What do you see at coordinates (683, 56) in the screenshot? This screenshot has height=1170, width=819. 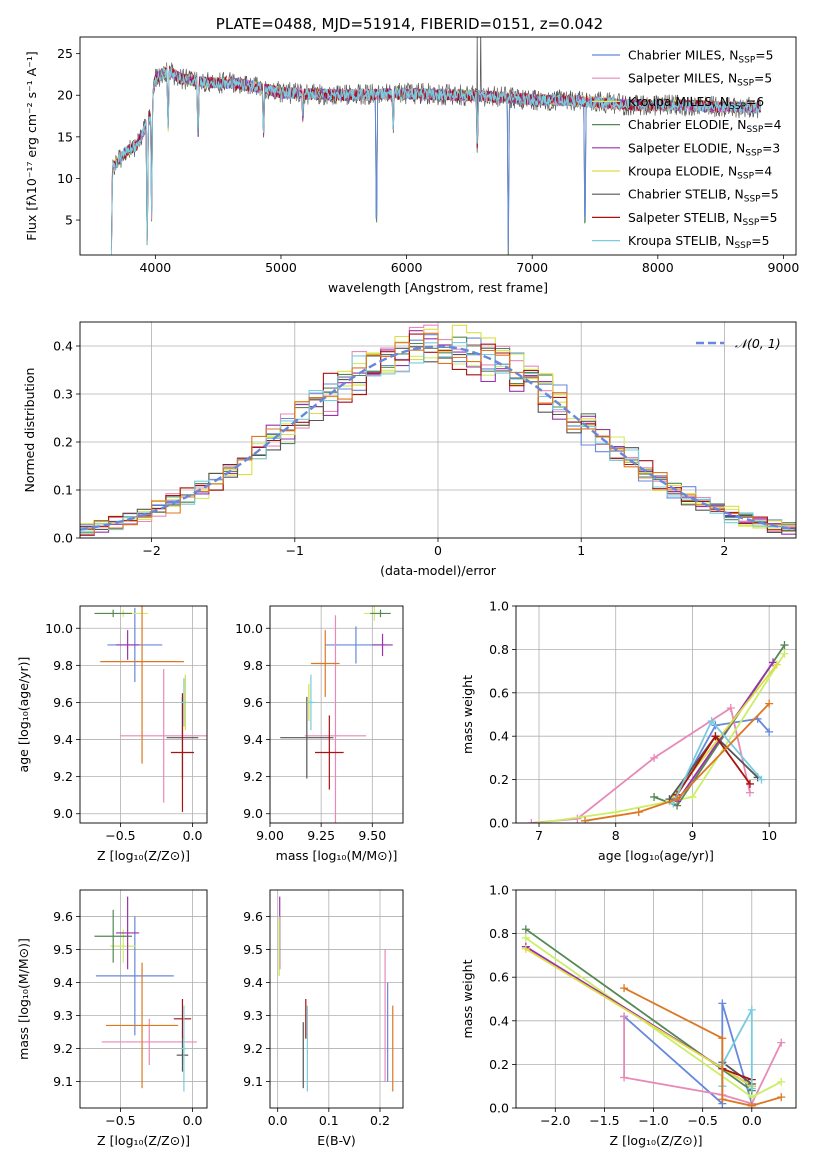 I see `legend-label: Chabrier MILES, N` at bounding box center [683, 56].